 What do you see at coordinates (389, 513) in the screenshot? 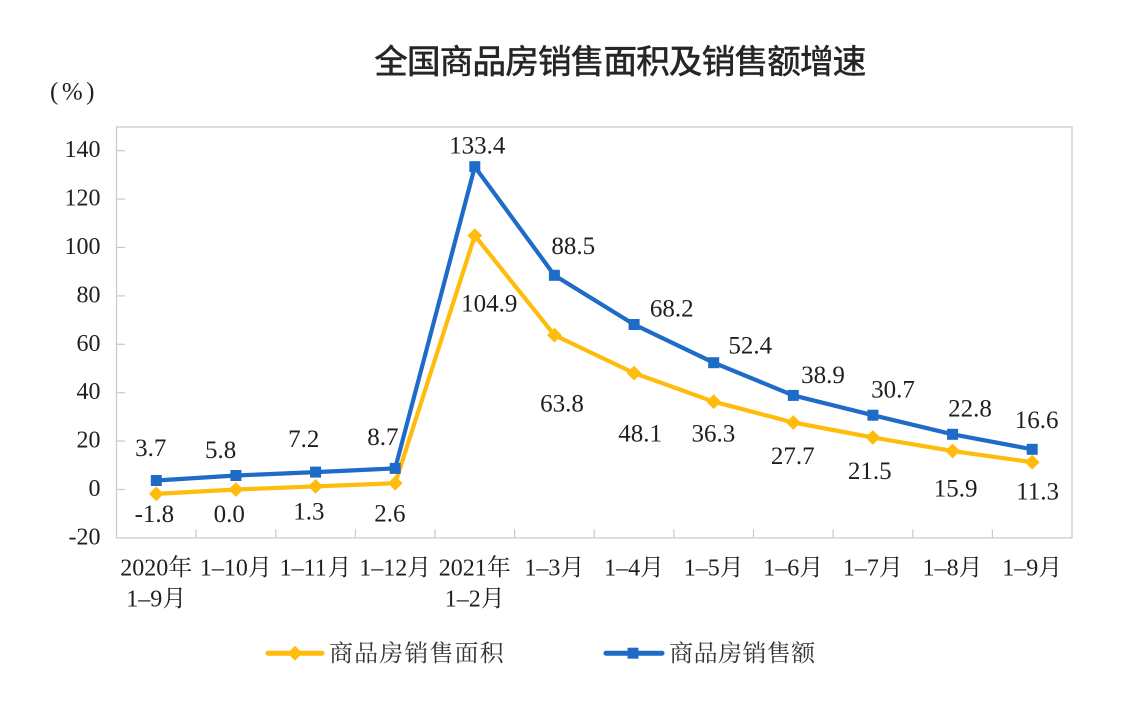
I see `svg-text: 2.6` at bounding box center [389, 513].